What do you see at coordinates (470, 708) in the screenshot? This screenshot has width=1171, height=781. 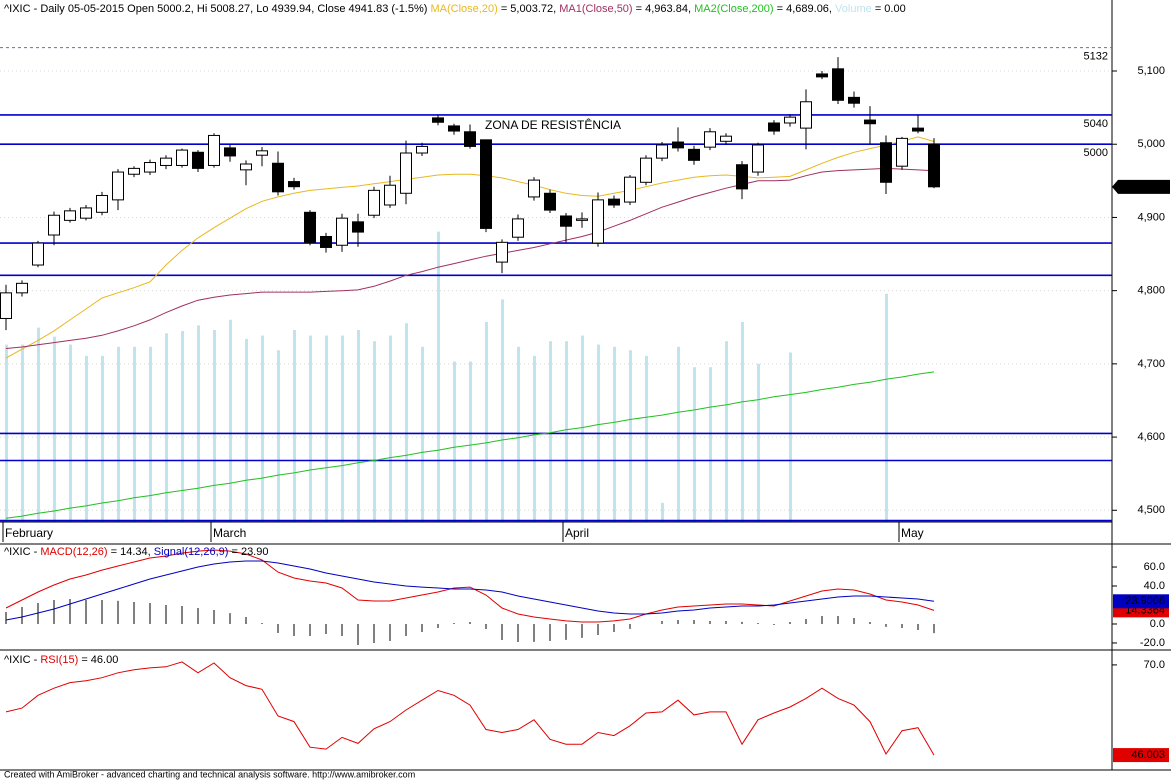 I see `indicator-line` at bounding box center [470, 708].